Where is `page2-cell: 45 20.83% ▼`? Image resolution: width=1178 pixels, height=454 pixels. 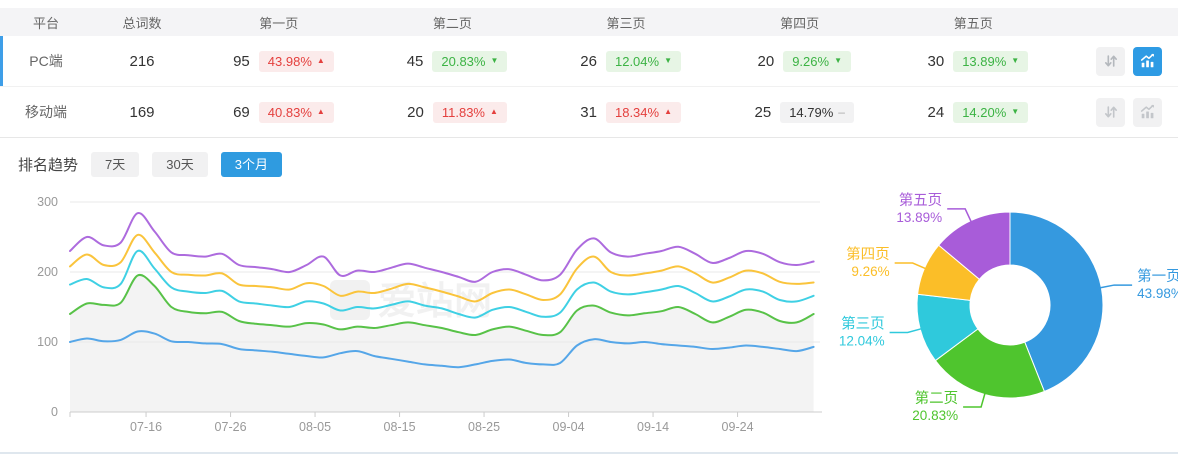 page2-cell: 45 20.83% ▼ is located at coordinates (453, 61).